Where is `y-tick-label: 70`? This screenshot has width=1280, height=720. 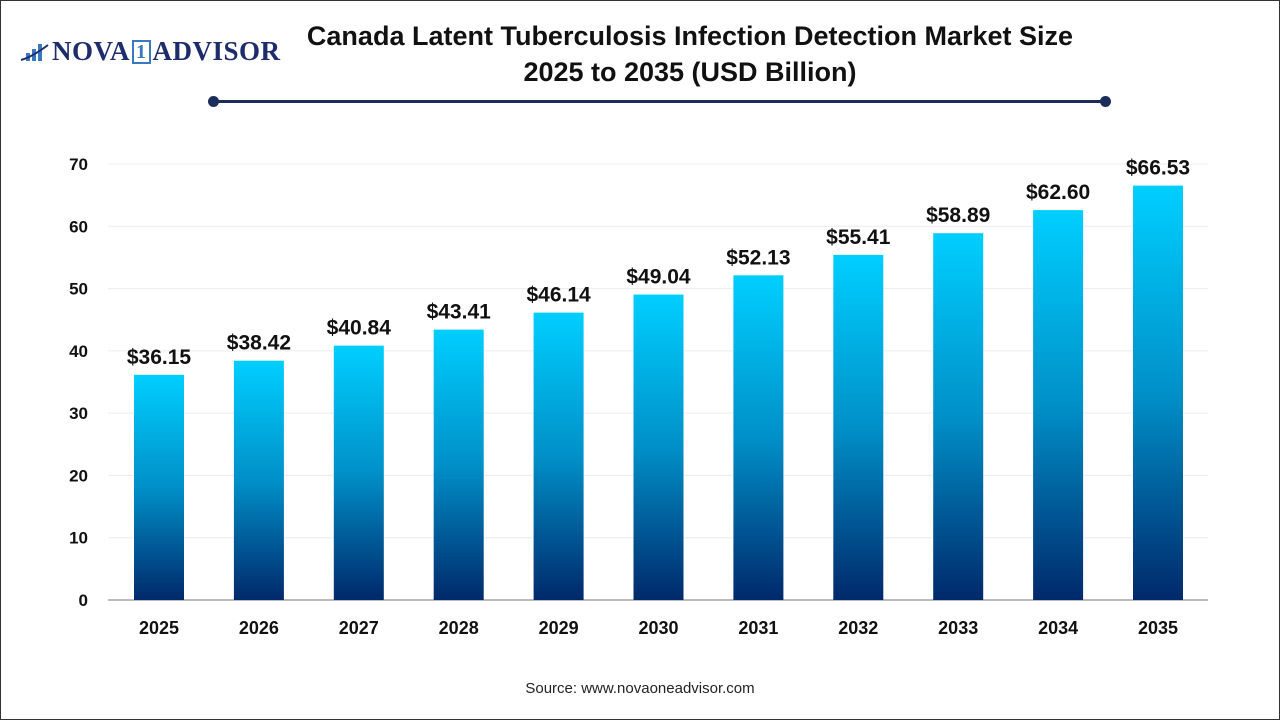
y-tick-label: 70 is located at coordinates (78, 164).